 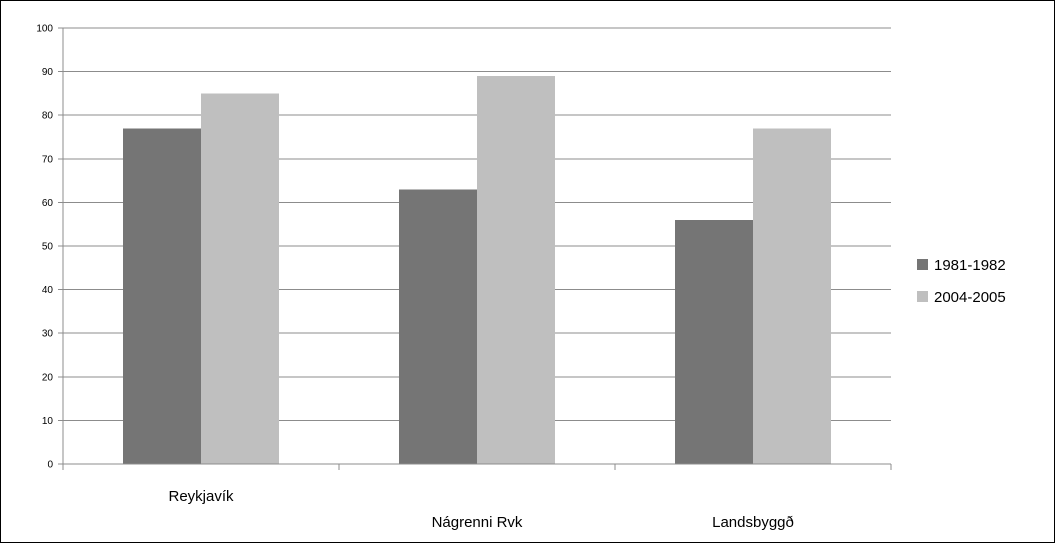 I want to click on y-tick-label: 90, so click(x=48, y=72).